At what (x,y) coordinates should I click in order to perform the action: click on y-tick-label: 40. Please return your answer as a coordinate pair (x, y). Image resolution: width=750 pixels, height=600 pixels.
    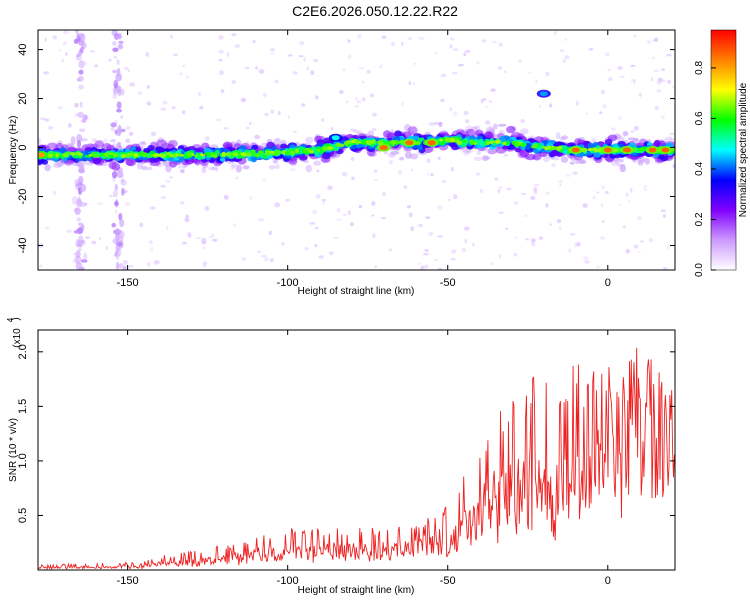
    Looking at the image, I should click on (23, 49).